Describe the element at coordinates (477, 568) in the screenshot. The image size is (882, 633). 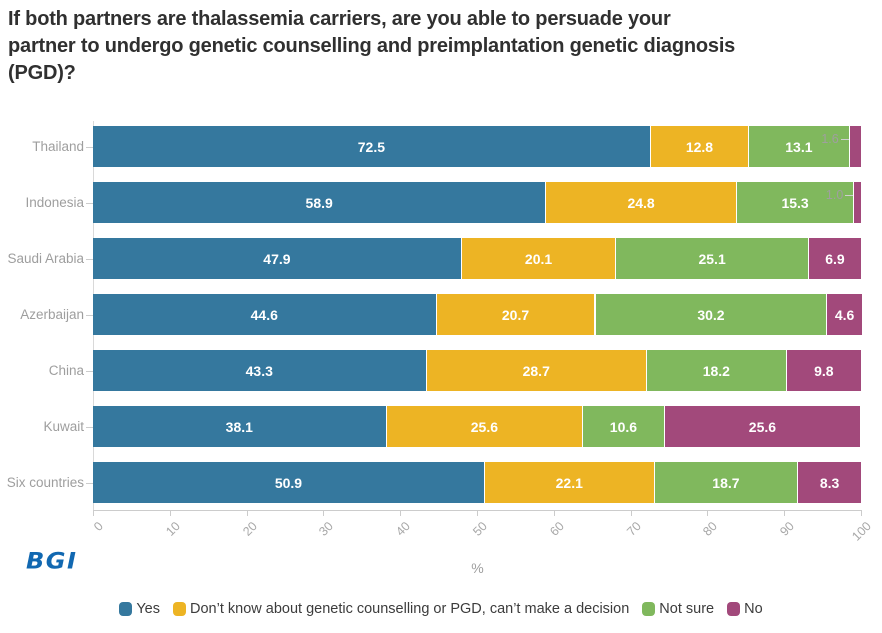
I see `x-axis-title: %` at that location.